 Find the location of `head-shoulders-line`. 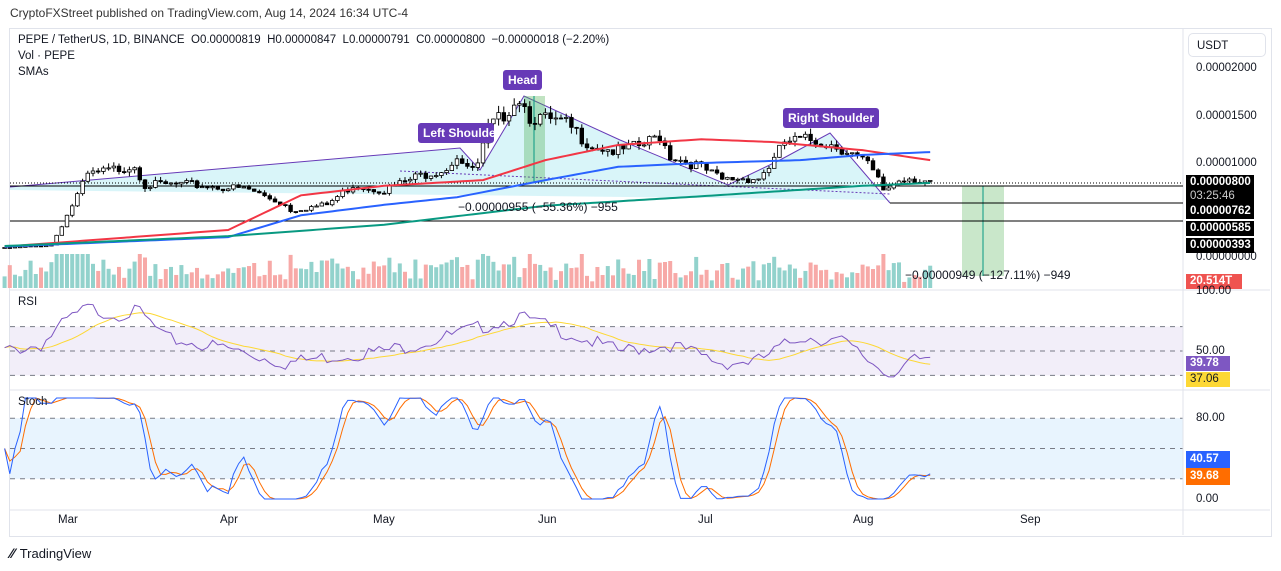

head-shoulders-line is located at coordinates (450, 149).